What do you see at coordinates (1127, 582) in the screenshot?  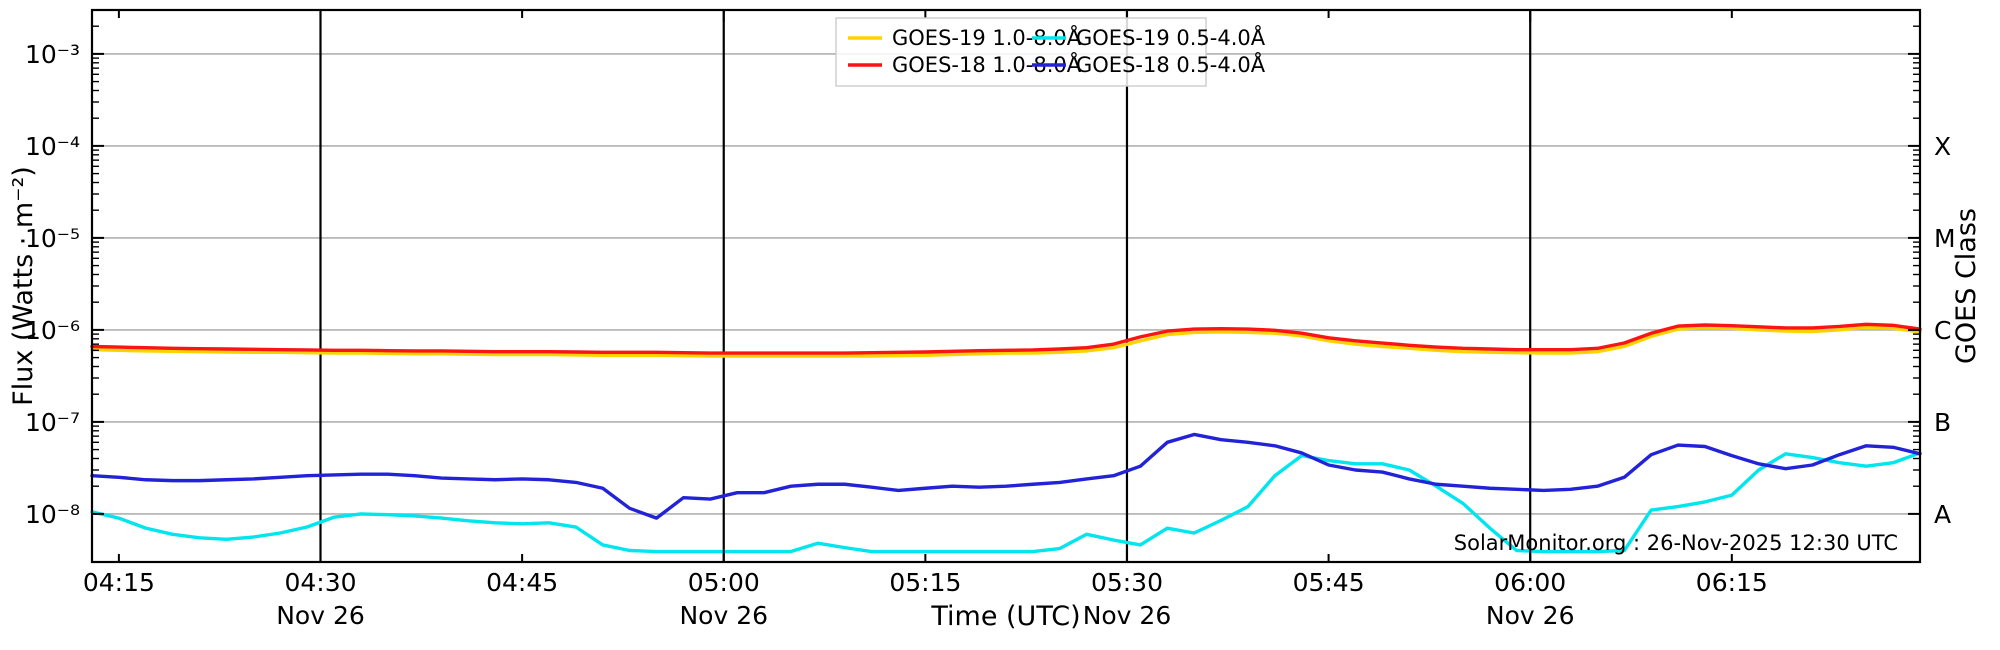 I see `x-tick-label: 05:30` at bounding box center [1127, 582].